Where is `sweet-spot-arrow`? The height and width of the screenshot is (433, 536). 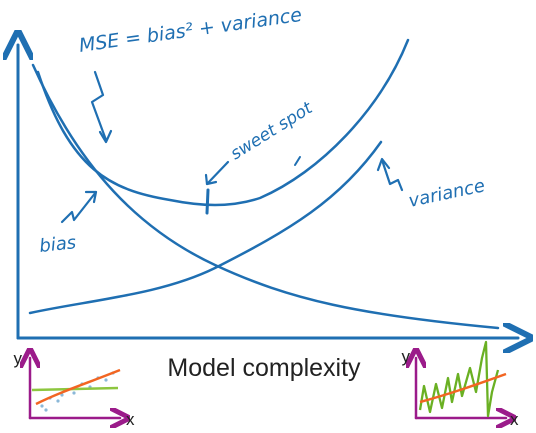
sweet-spot-arrow is located at coordinates (217, 173).